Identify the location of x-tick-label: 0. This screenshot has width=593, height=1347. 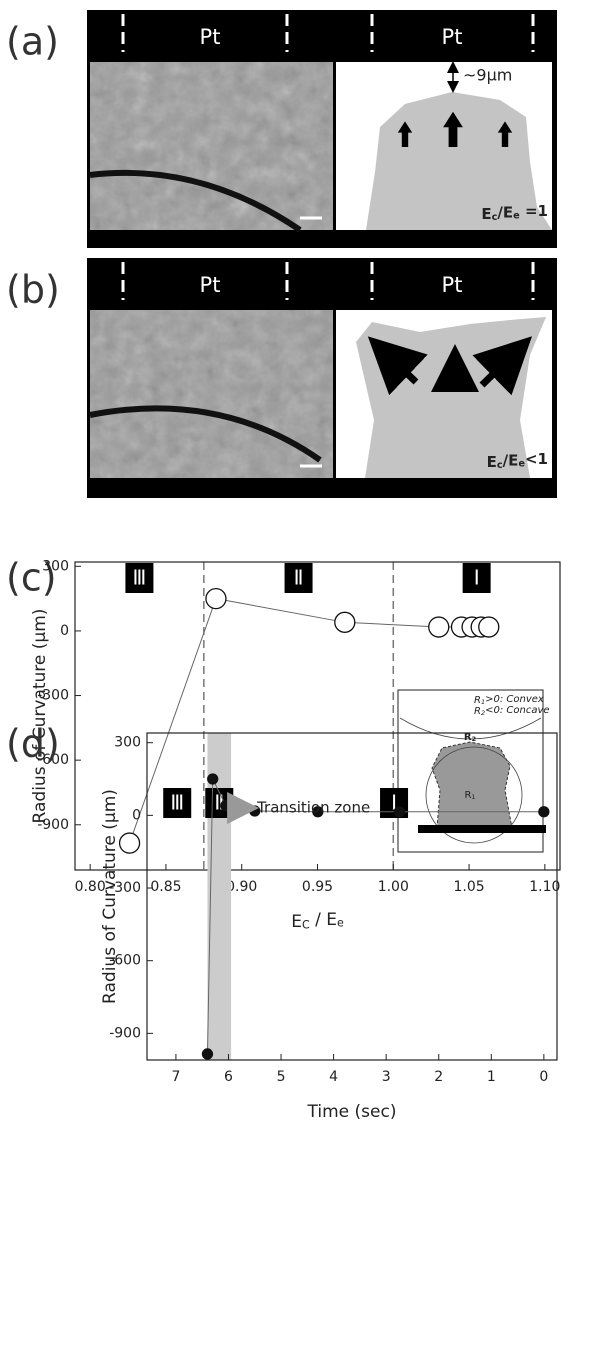
(543, 1077).